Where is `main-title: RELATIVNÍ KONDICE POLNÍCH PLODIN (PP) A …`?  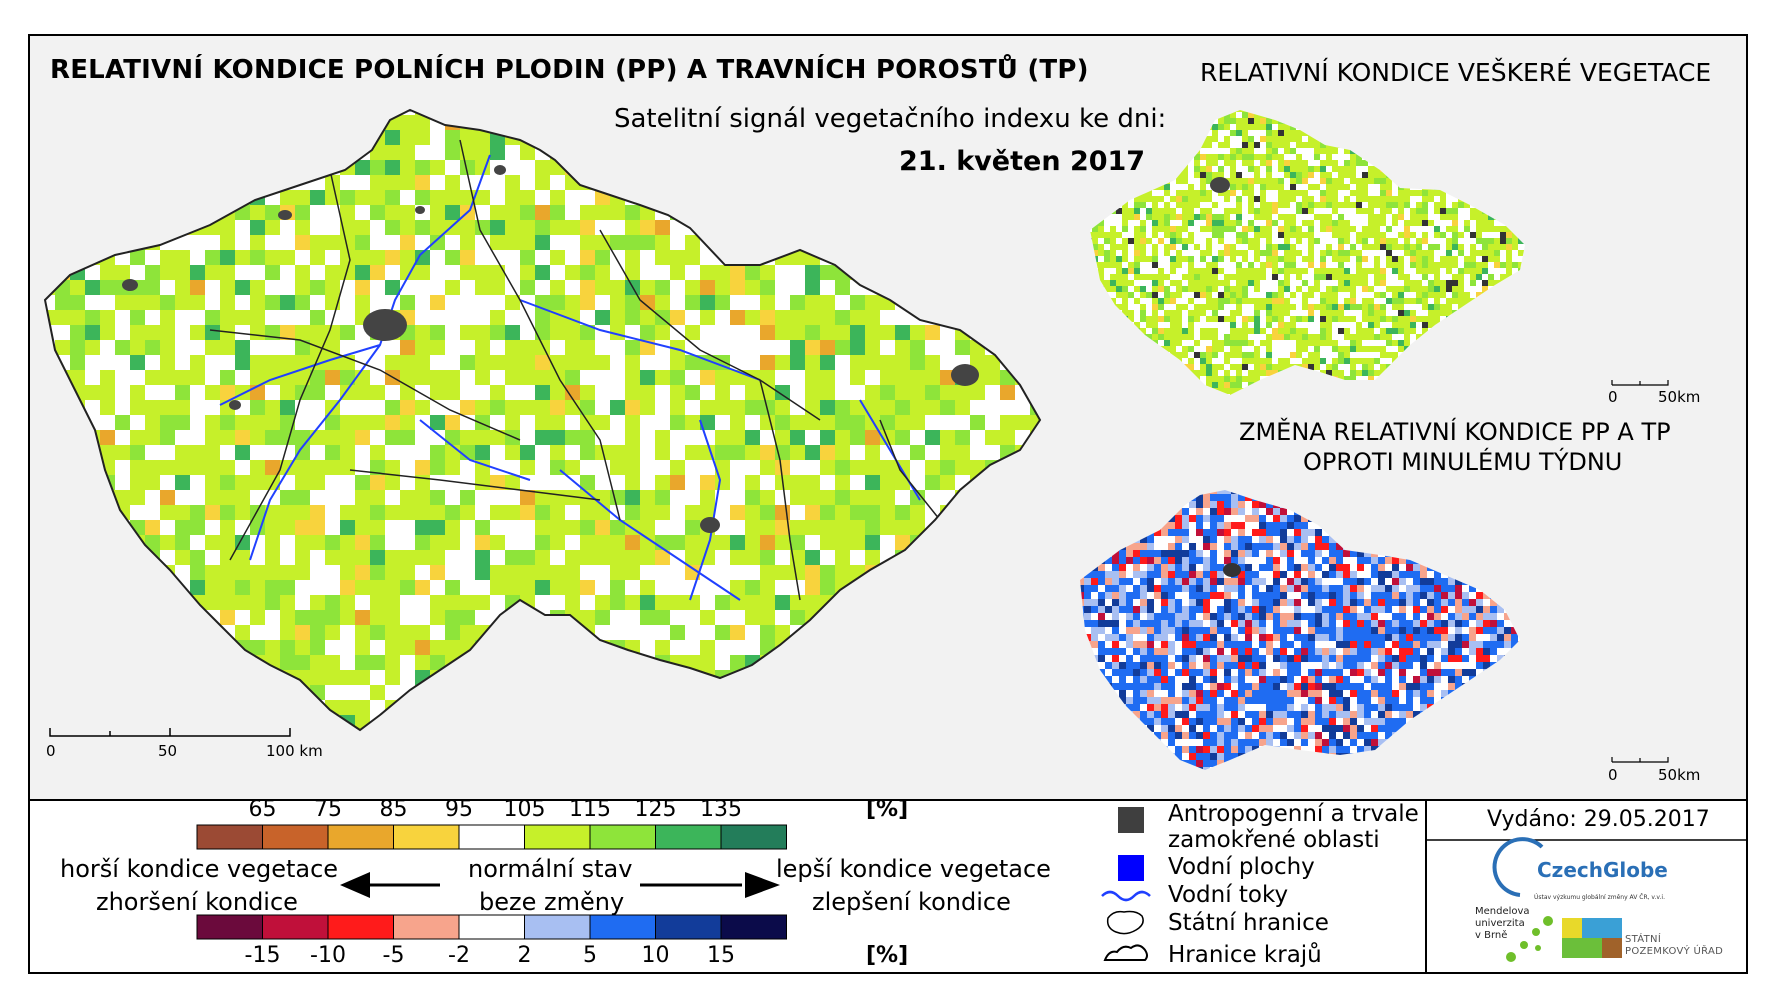
main-title: RELATIVNÍ KONDICE POLNÍCH PLODIN (PP) A … is located at coordinates (569, 70).